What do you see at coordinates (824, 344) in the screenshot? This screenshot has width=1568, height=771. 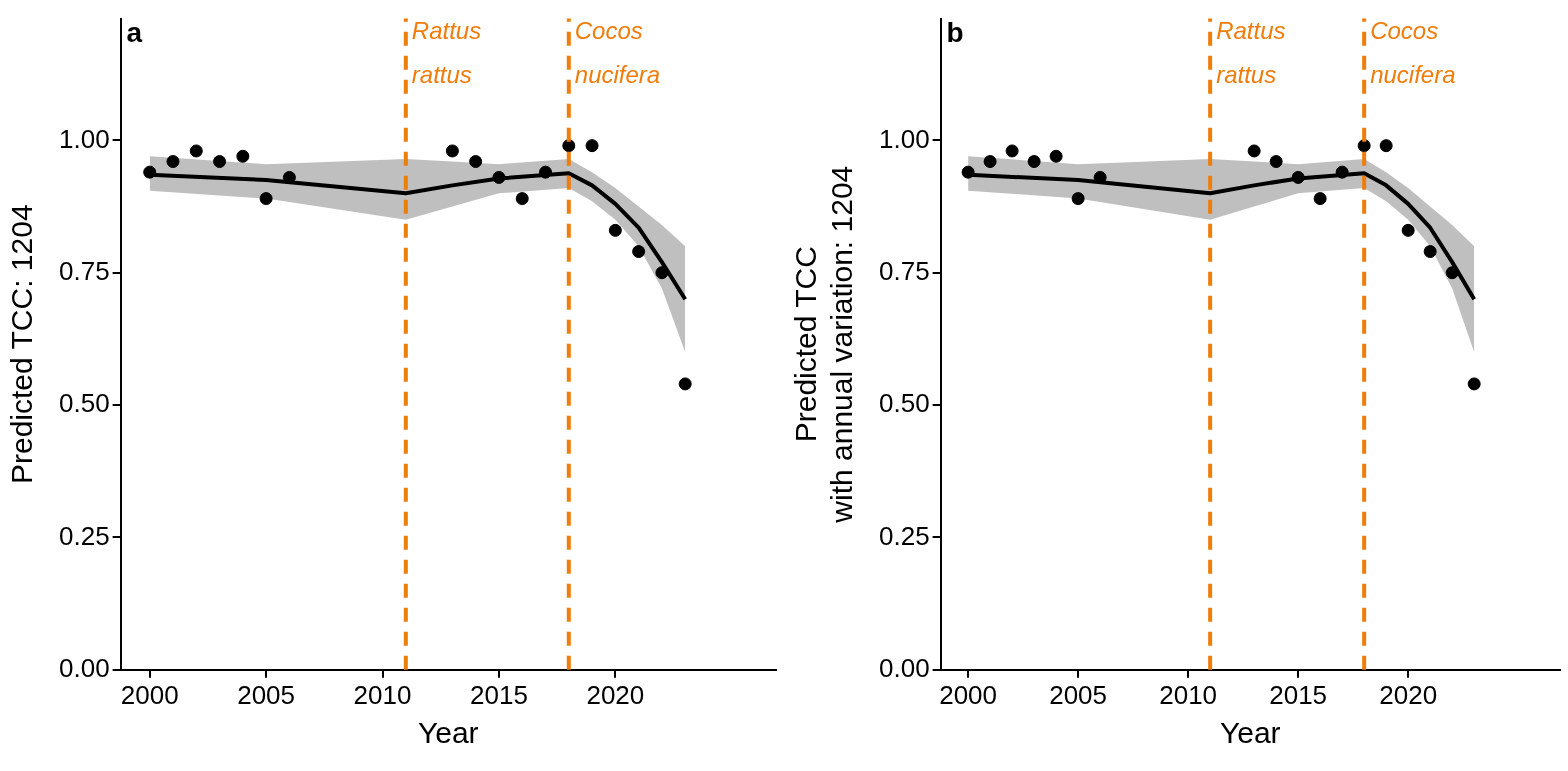 I see `y-axis-title: Predicted TCC with annual variation: 1204` at bounding box center [824, 344].